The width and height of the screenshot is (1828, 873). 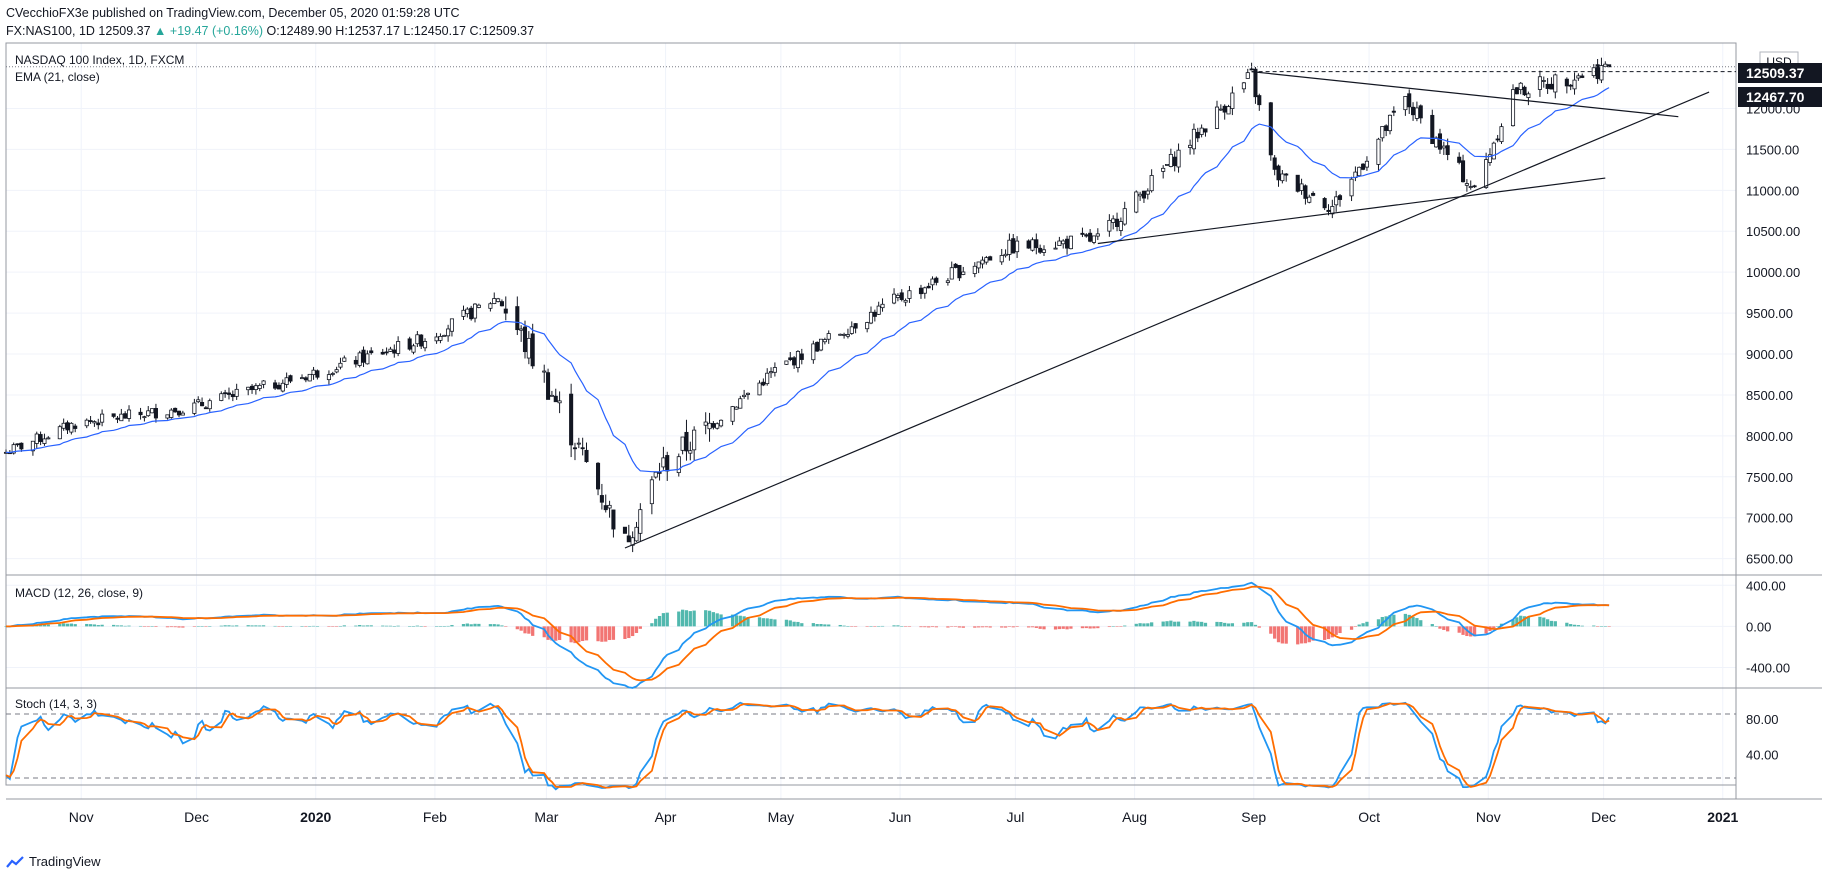 What do you see at coordinates (53, 861) in the screenshot?
I see `tradingview-brand: TradingView` at bounding box center [53, 861].